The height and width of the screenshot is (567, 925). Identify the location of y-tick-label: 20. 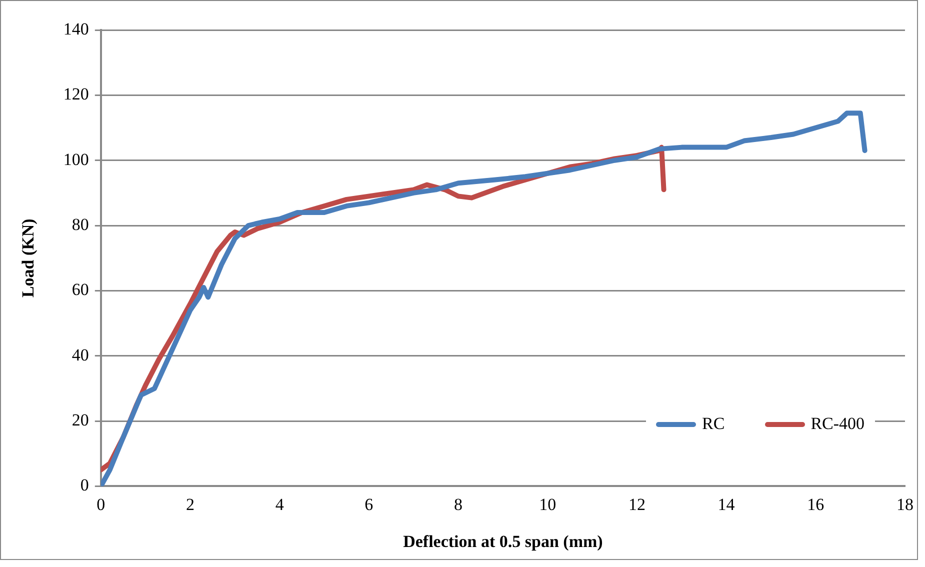
(80, 420).